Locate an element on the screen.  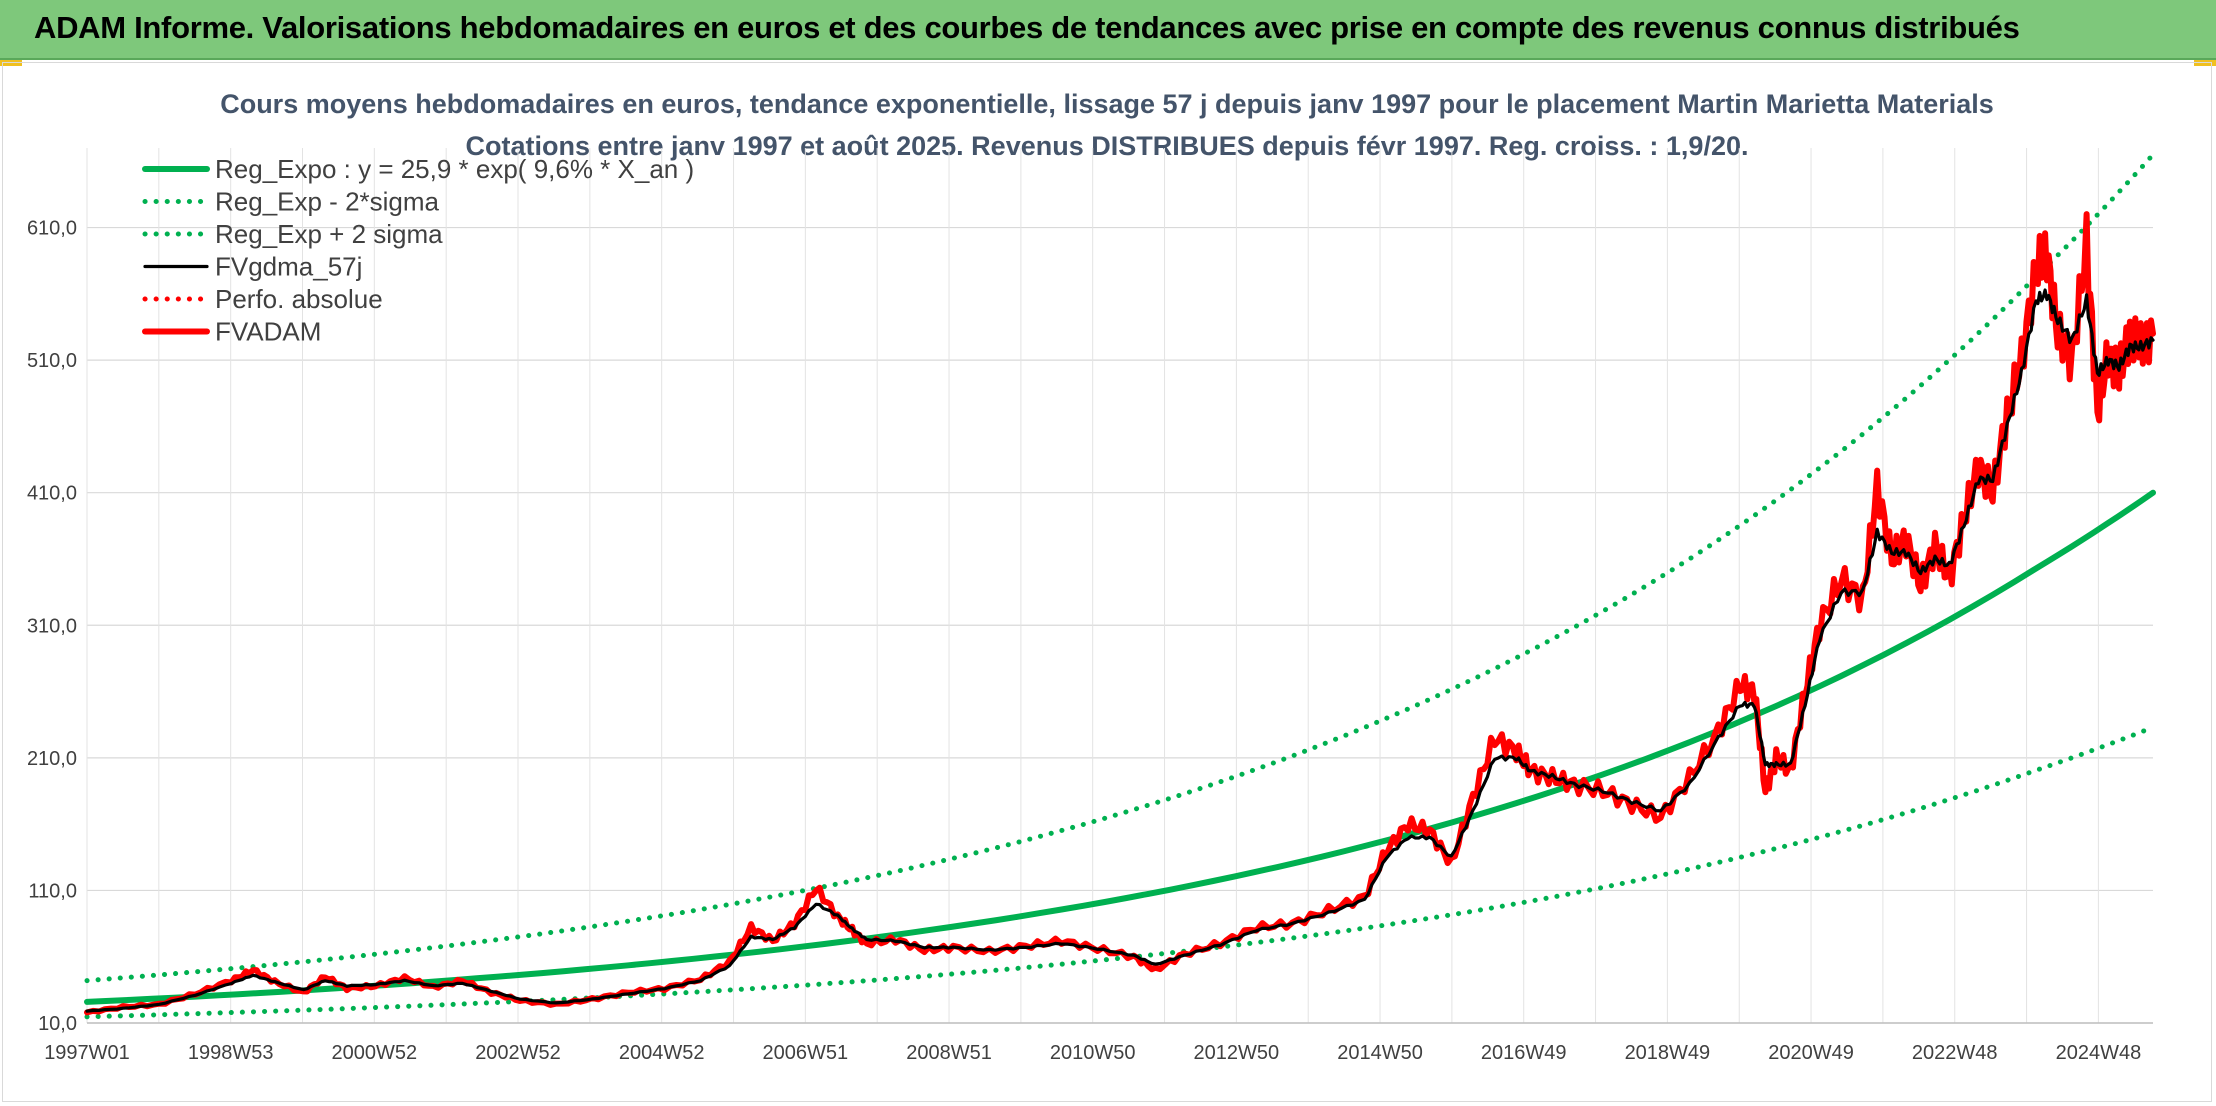
x-tick-label: 2020W49 is located at coordinates (1811, 1053).